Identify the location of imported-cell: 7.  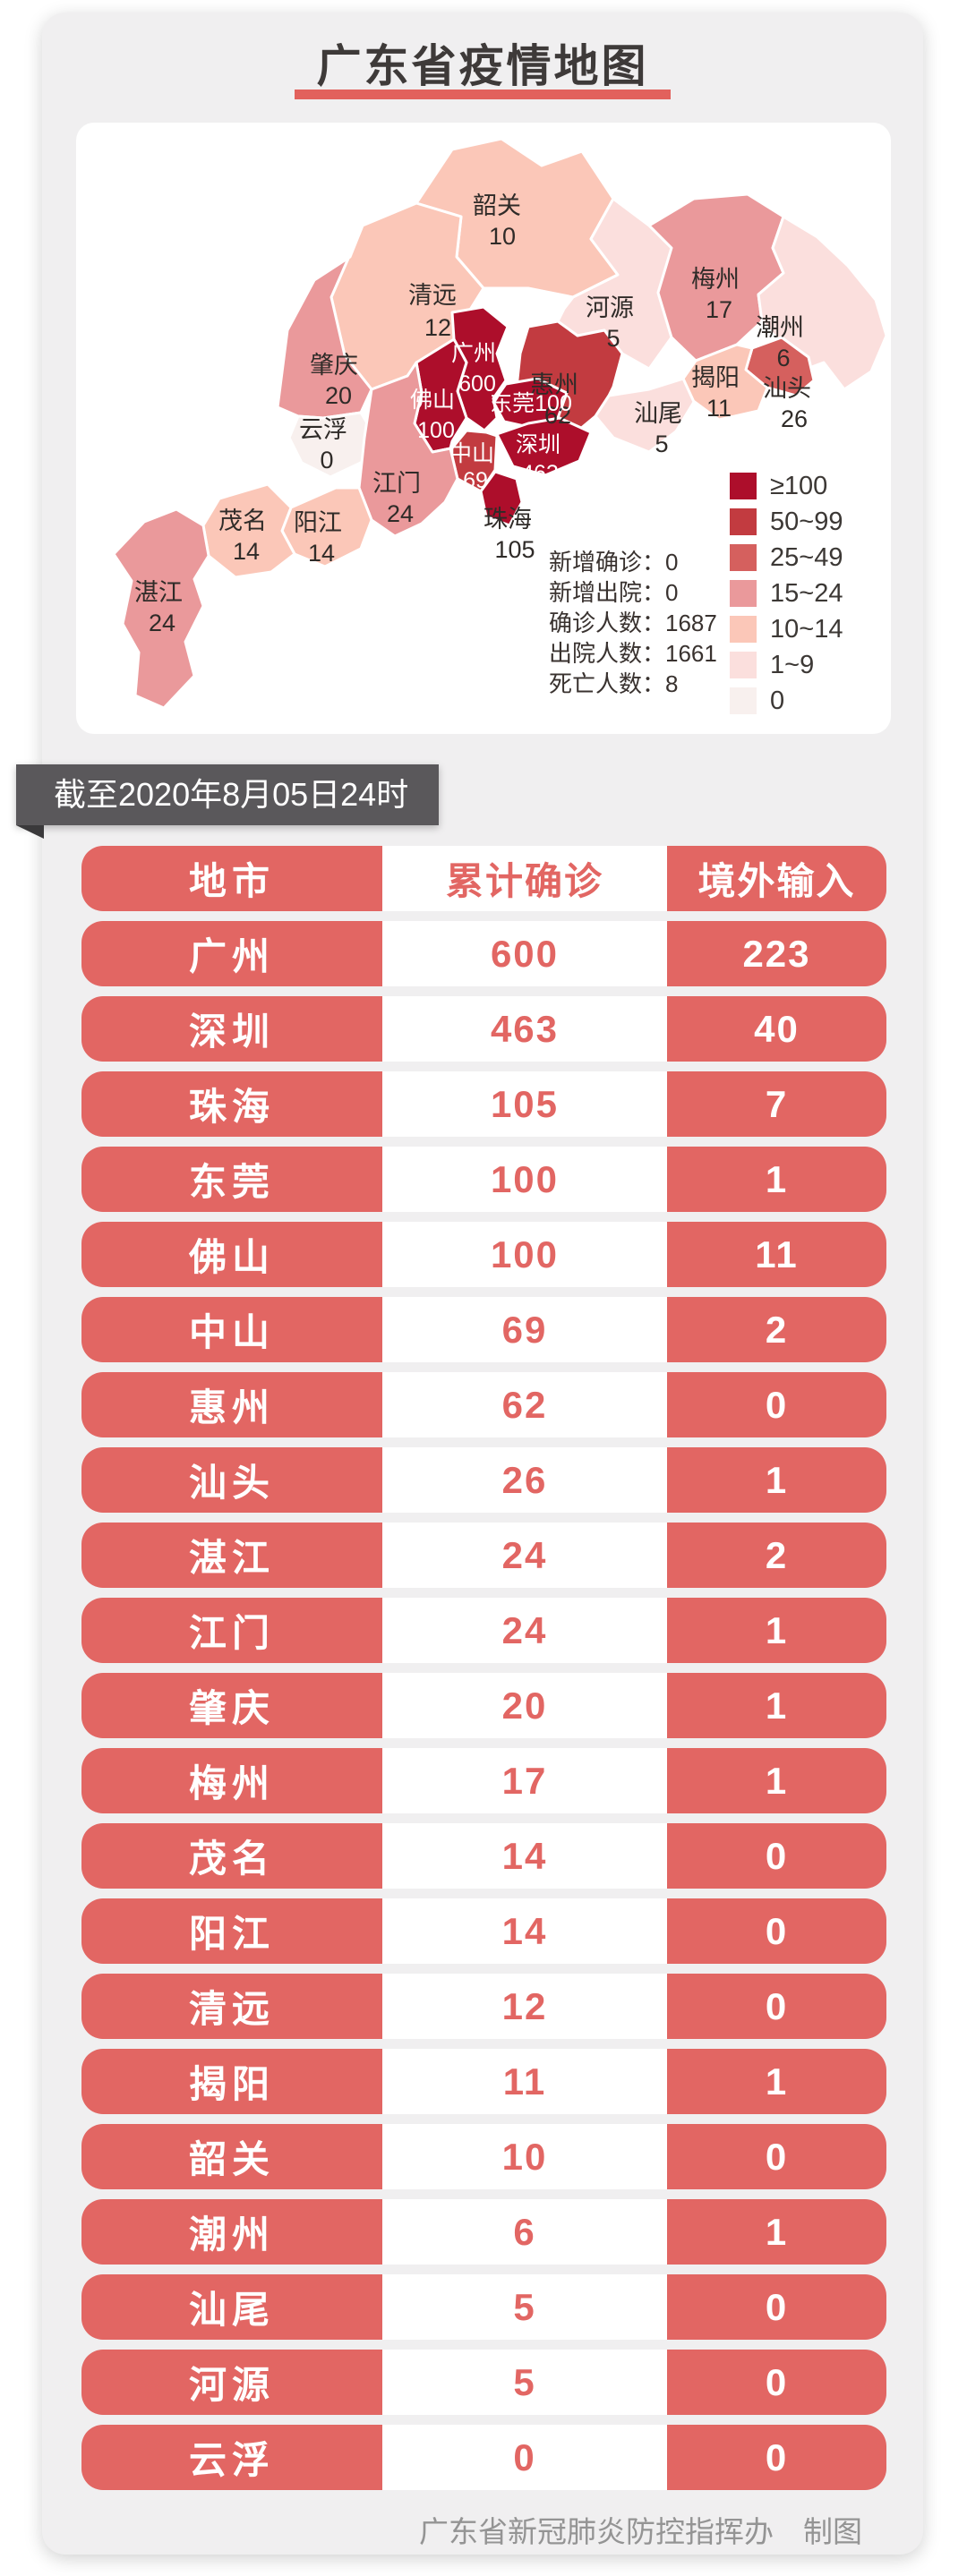
(776, 1104).